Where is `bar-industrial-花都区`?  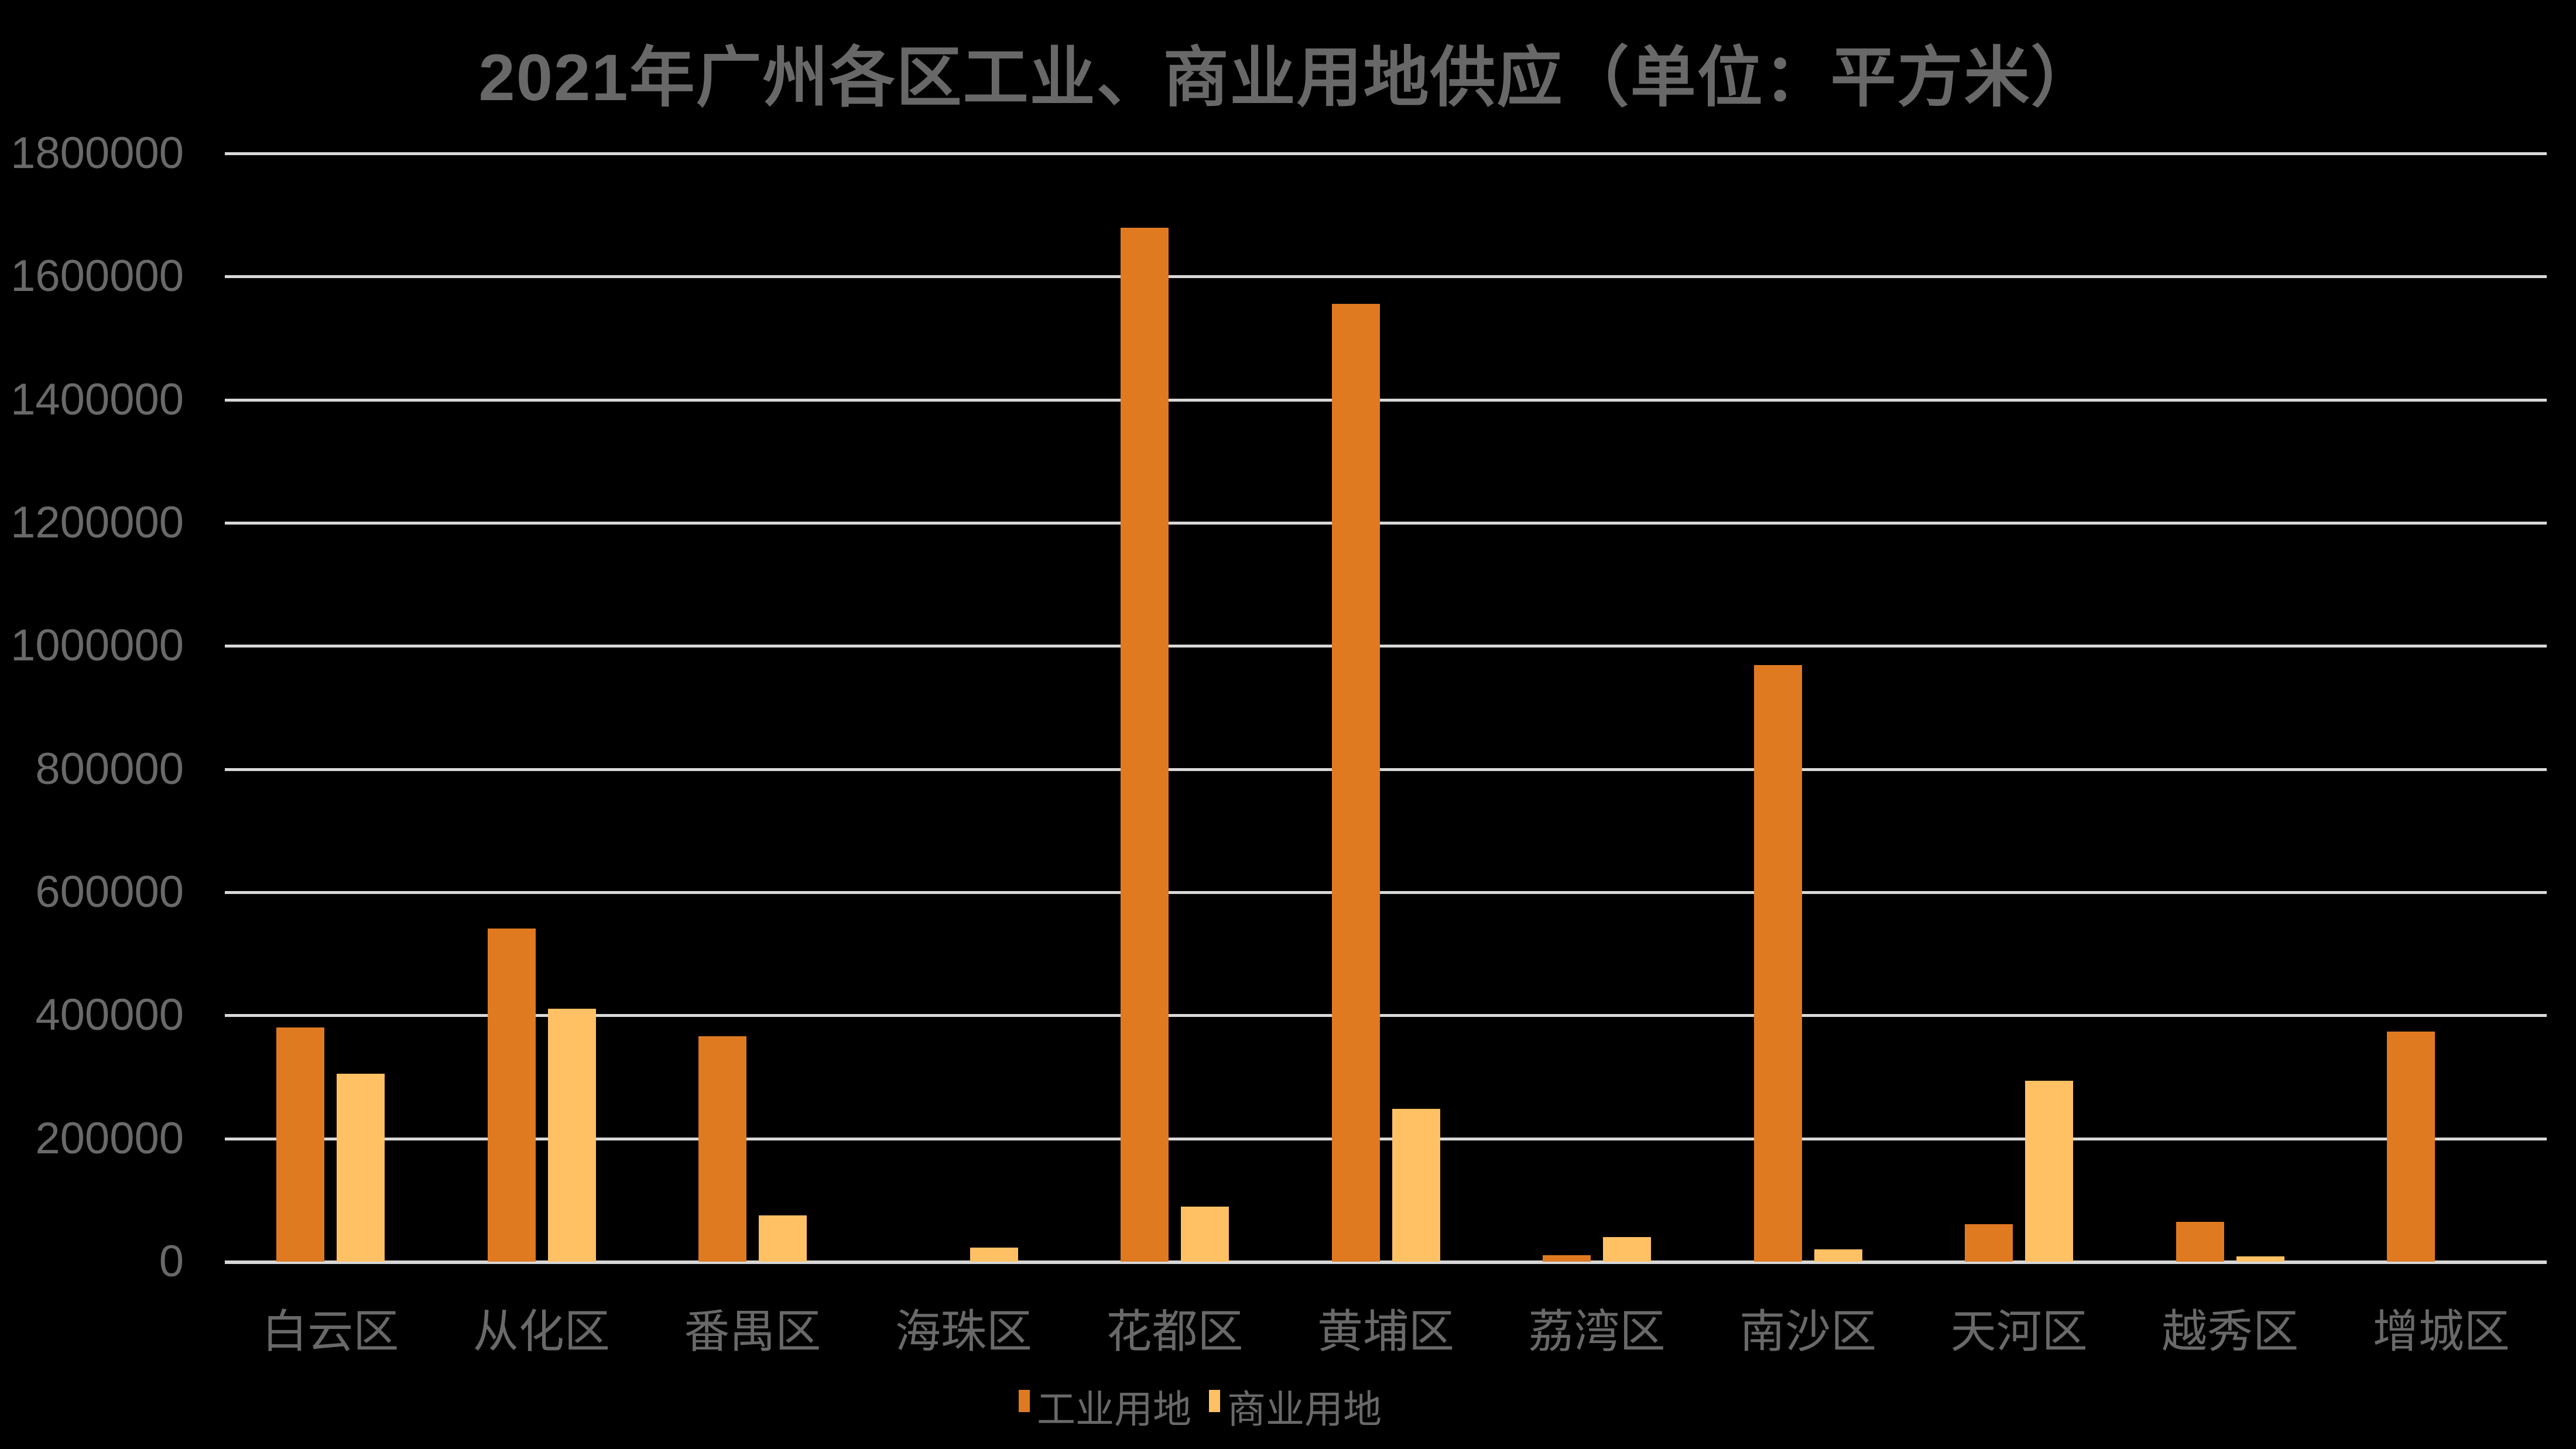 bar-industrial-花都区 is located at coordinates (1145, 745).